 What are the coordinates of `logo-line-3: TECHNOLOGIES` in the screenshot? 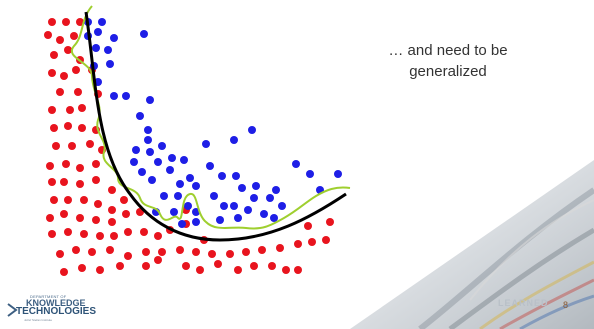 It's located at (56, 311).